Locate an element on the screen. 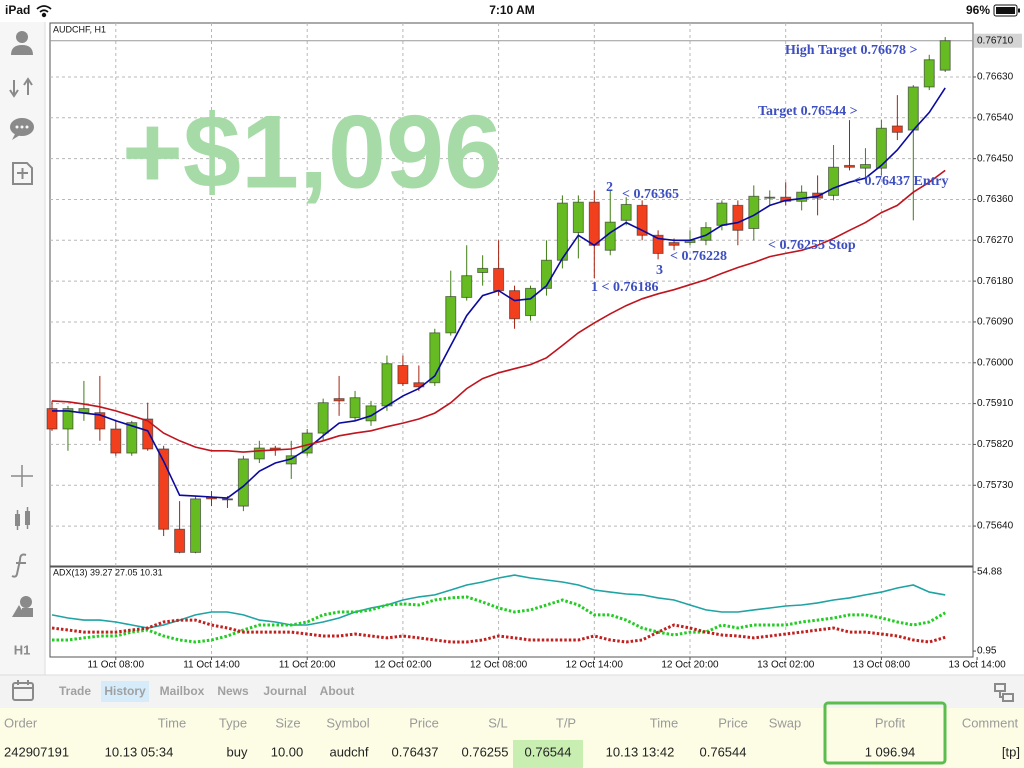 The height and width of the screenshot is (768, 1024). new-order-icon is located at coordinates (22, 173).